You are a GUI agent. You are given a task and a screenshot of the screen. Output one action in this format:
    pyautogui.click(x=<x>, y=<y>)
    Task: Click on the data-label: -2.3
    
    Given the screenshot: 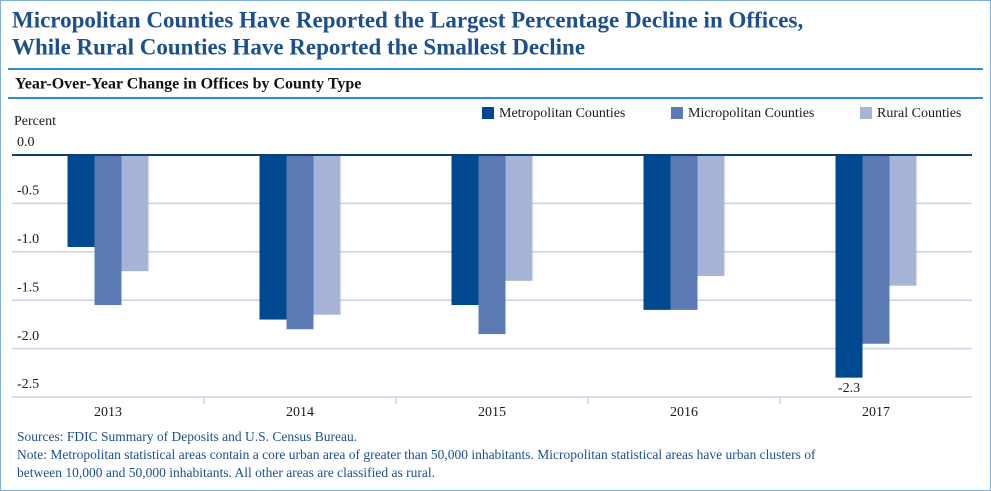 What is the action you would take?
    pyautogui.click(x=849, y=388)
    